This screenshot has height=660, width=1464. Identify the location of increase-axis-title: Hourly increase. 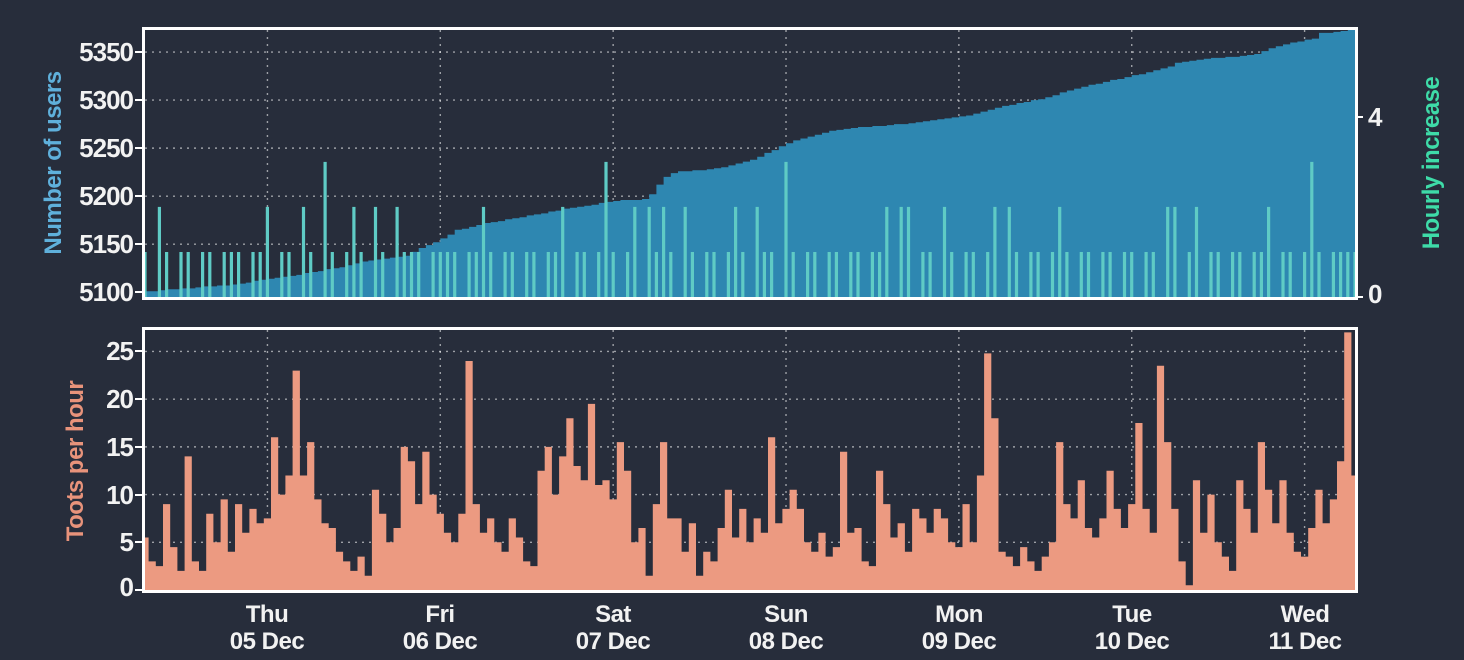
(1431, 163).